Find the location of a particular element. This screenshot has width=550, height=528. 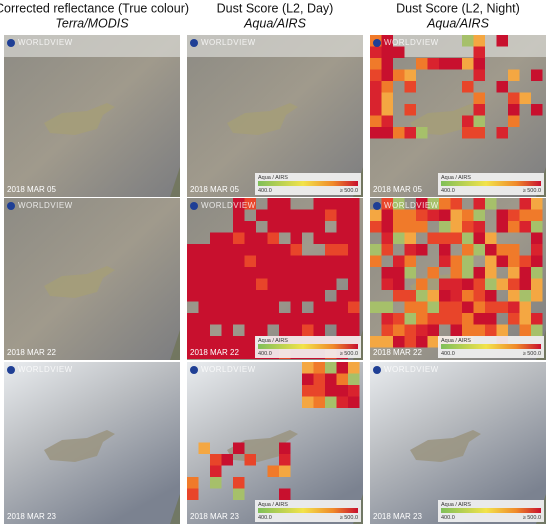

legend-max: ≥ 500.0 is located at coordinates (349, 518).